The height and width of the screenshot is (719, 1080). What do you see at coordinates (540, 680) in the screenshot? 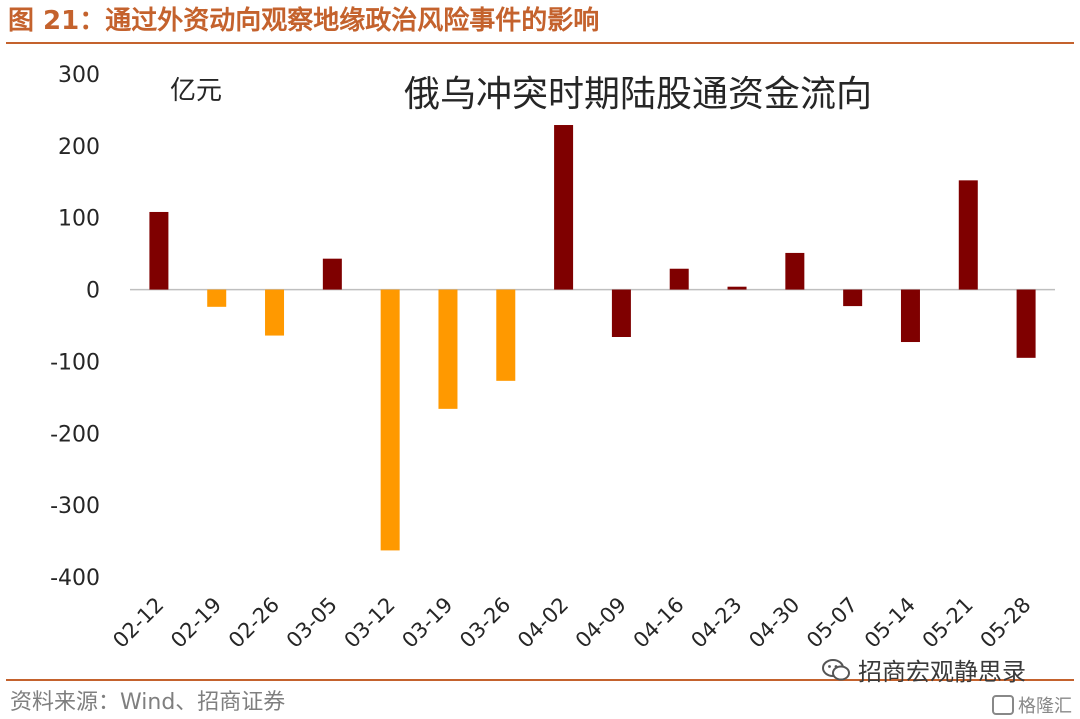
I see `footer-divider` at bounding box center [540, 680].